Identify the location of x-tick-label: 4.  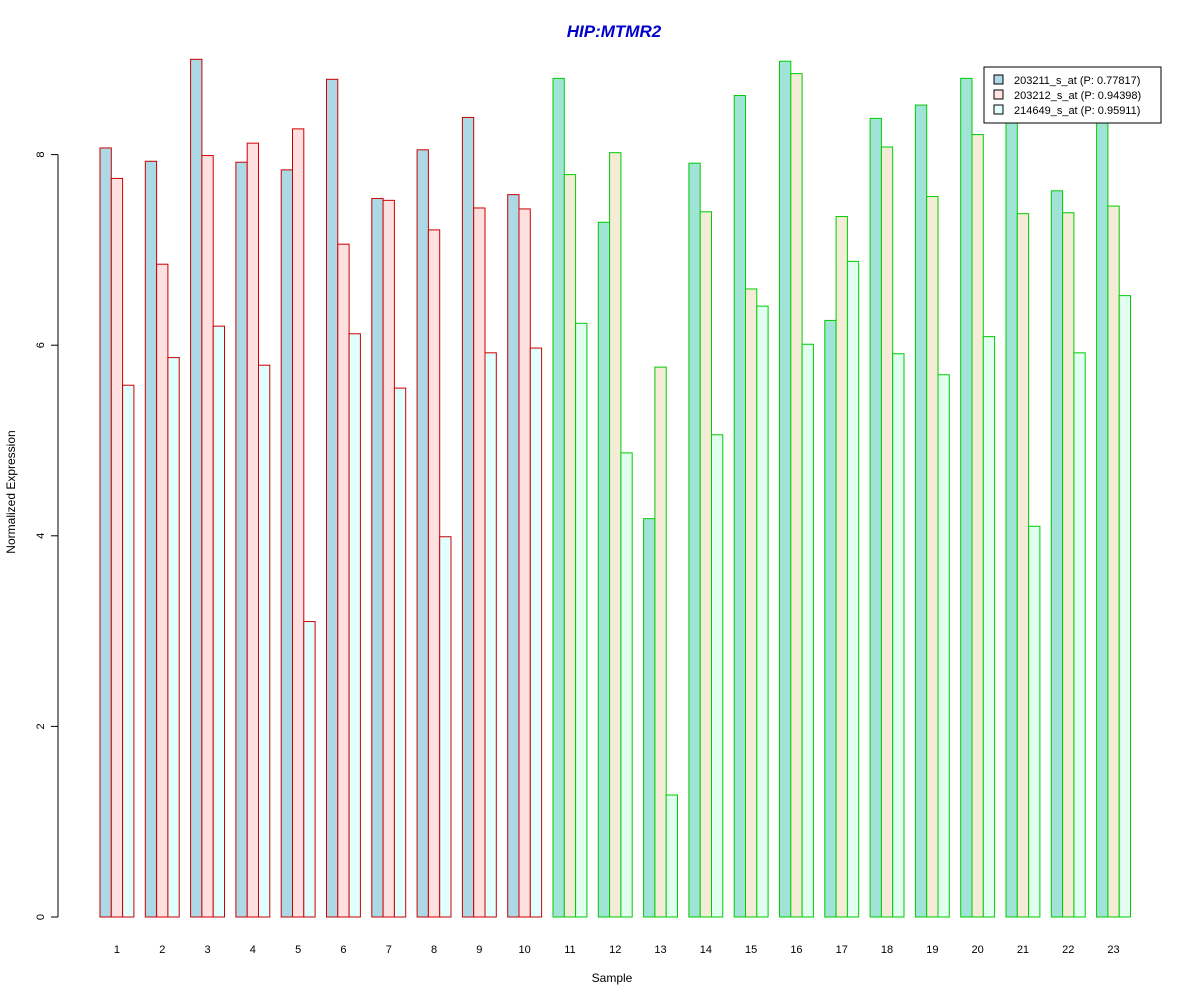
(253, 950).